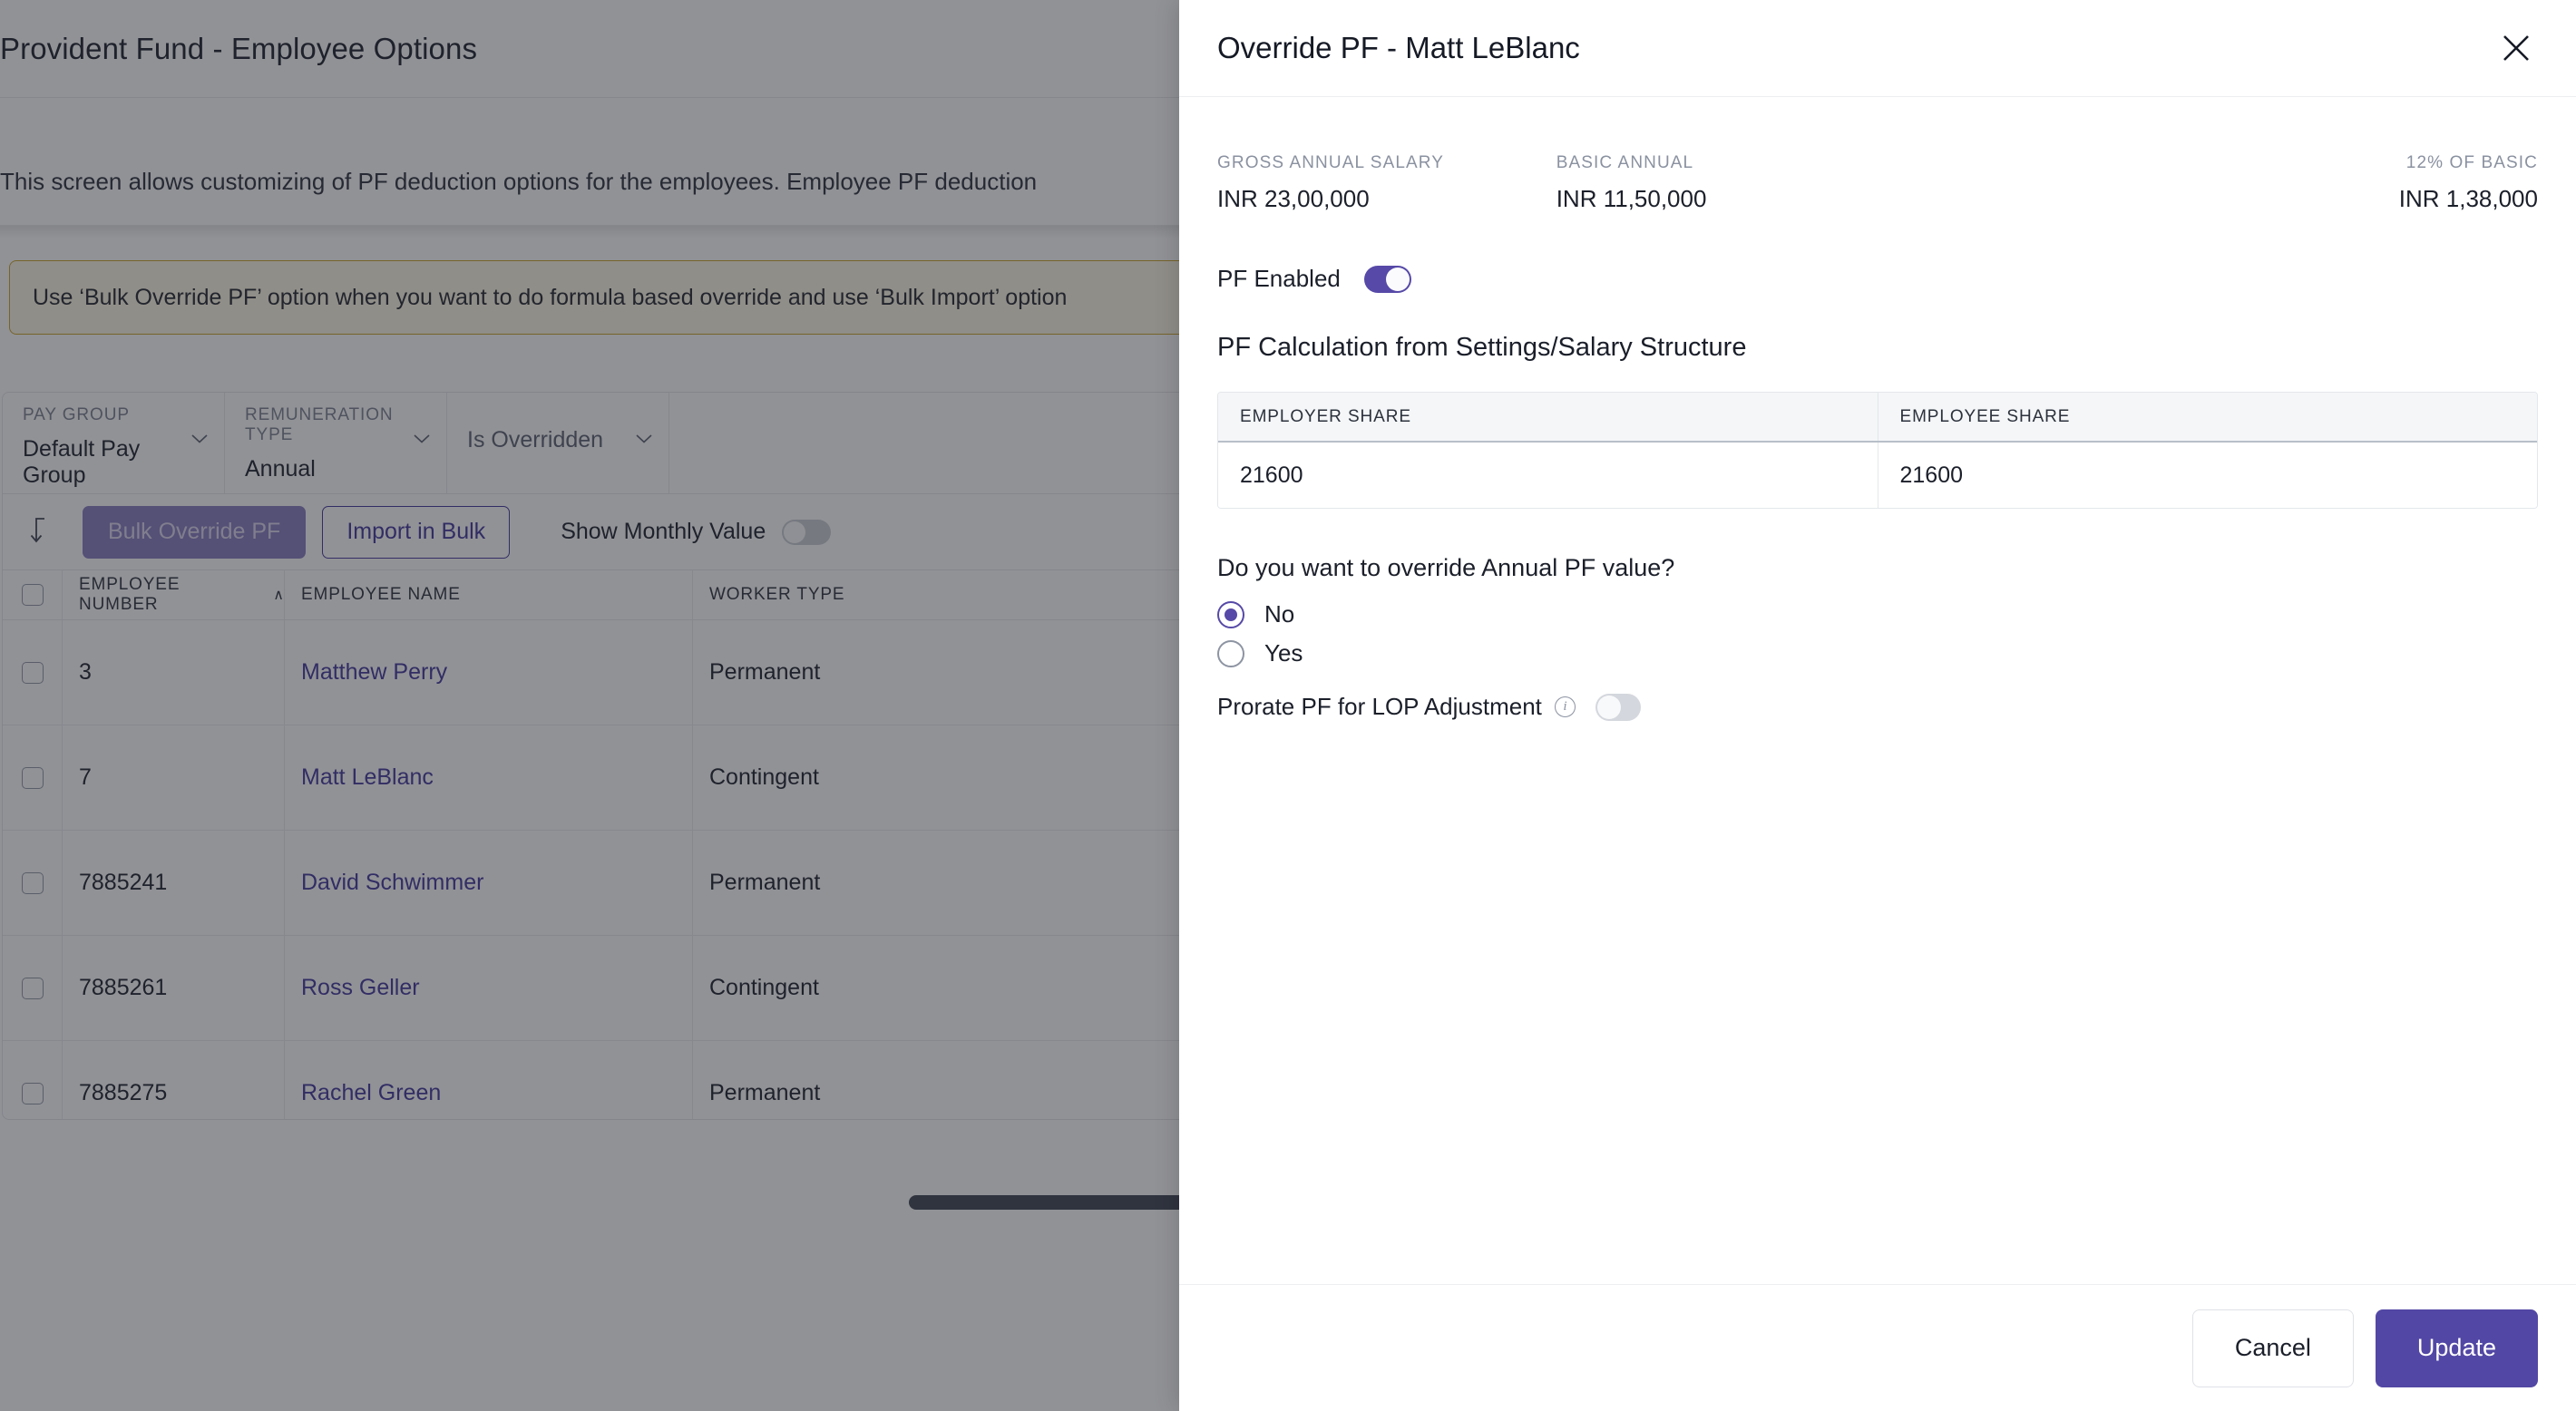  I want to click on pf-share-table-header: EMPLOYER SHARE EMPLOYEE SHARE, so click(1877, 418).